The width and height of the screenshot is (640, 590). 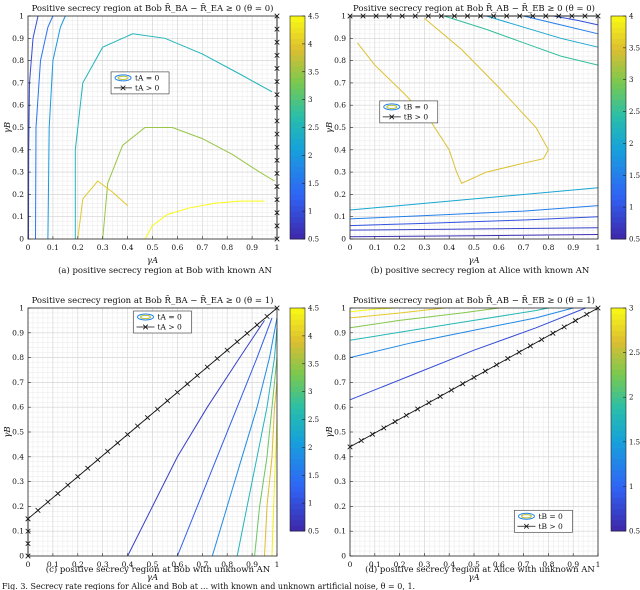 I want to click on y-axis-label: γB, so click(x=8, y=431).